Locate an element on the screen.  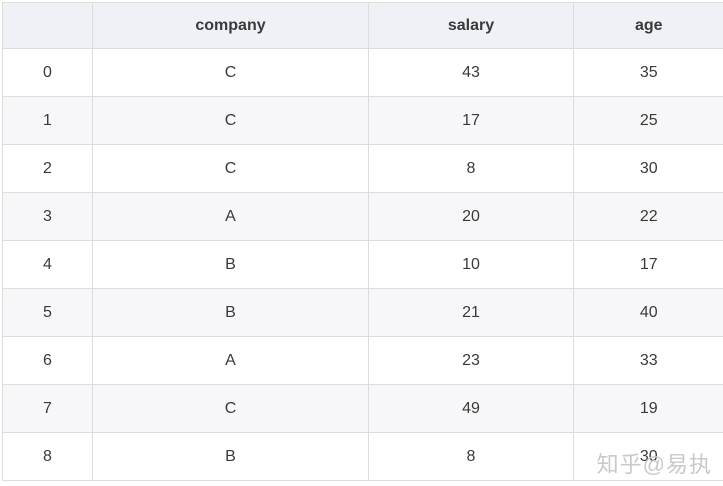
salary-cell: 23 is located at coordinates (471, 360).